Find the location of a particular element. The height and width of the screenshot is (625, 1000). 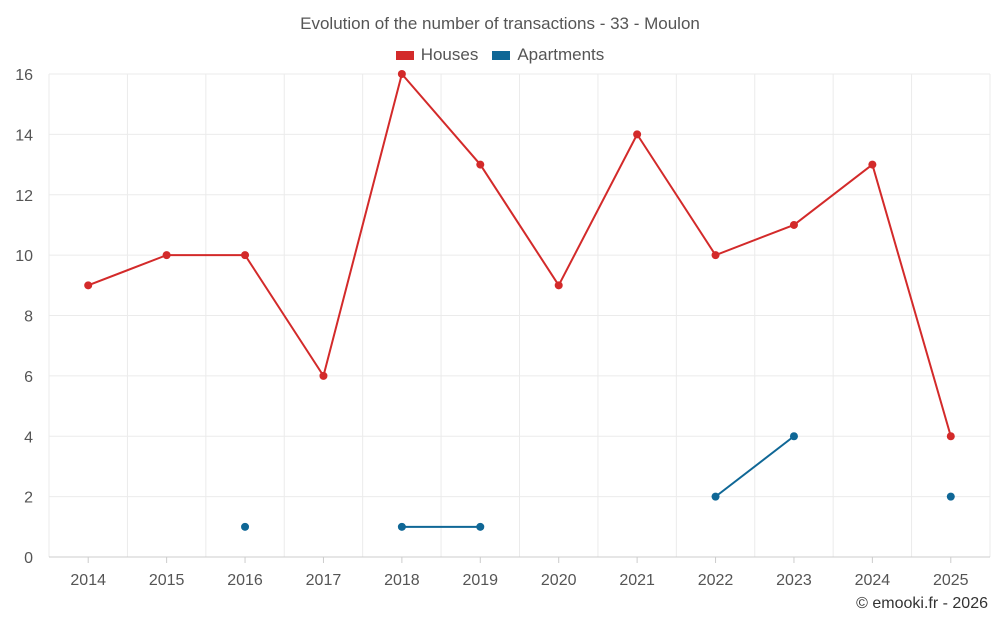

apartments-point-2025 is located at coordinates (950, 496).